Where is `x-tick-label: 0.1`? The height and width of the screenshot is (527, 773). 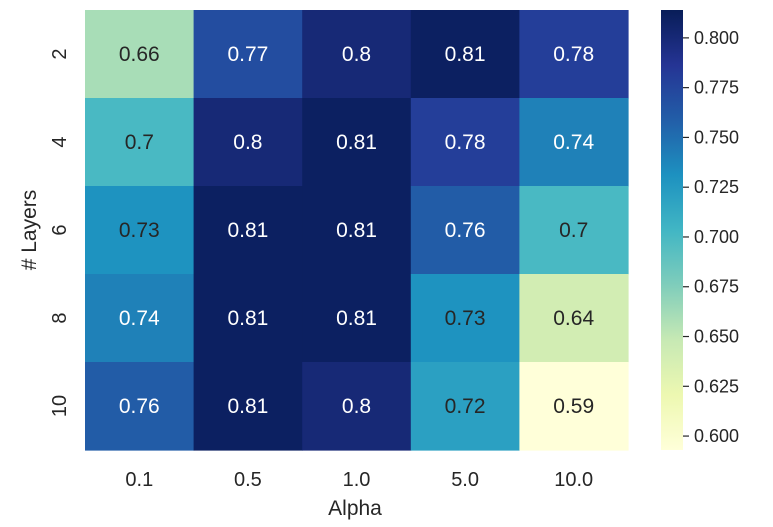 x-tick-label: 0.1 is located at coordinates (139, 480).